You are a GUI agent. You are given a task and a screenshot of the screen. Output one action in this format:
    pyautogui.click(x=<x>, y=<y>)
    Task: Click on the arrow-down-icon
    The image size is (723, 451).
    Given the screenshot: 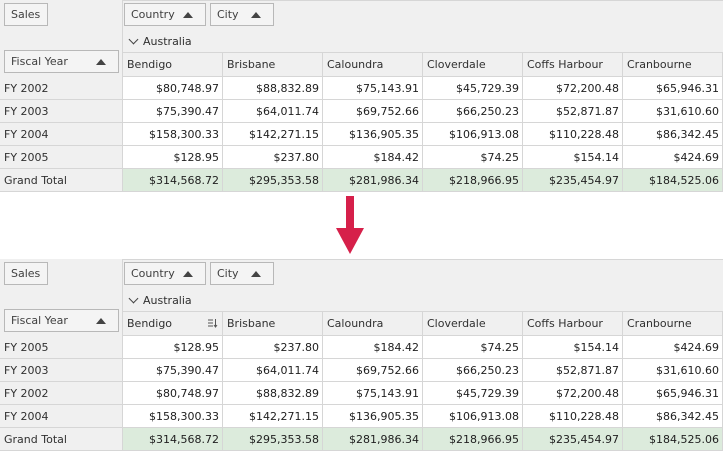 What is the action you would take?
    pyautogui.click(x=350, y=225)
    